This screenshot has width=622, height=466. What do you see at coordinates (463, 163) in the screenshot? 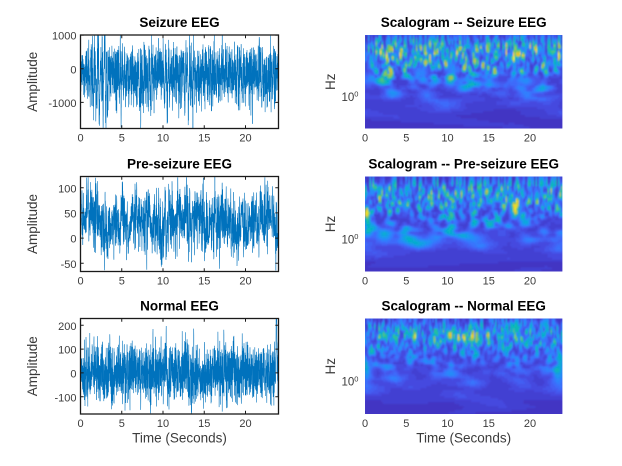
I see `svg-text: Scalogram -- Pre-seizure EEG` at bounding box center [463, 163].